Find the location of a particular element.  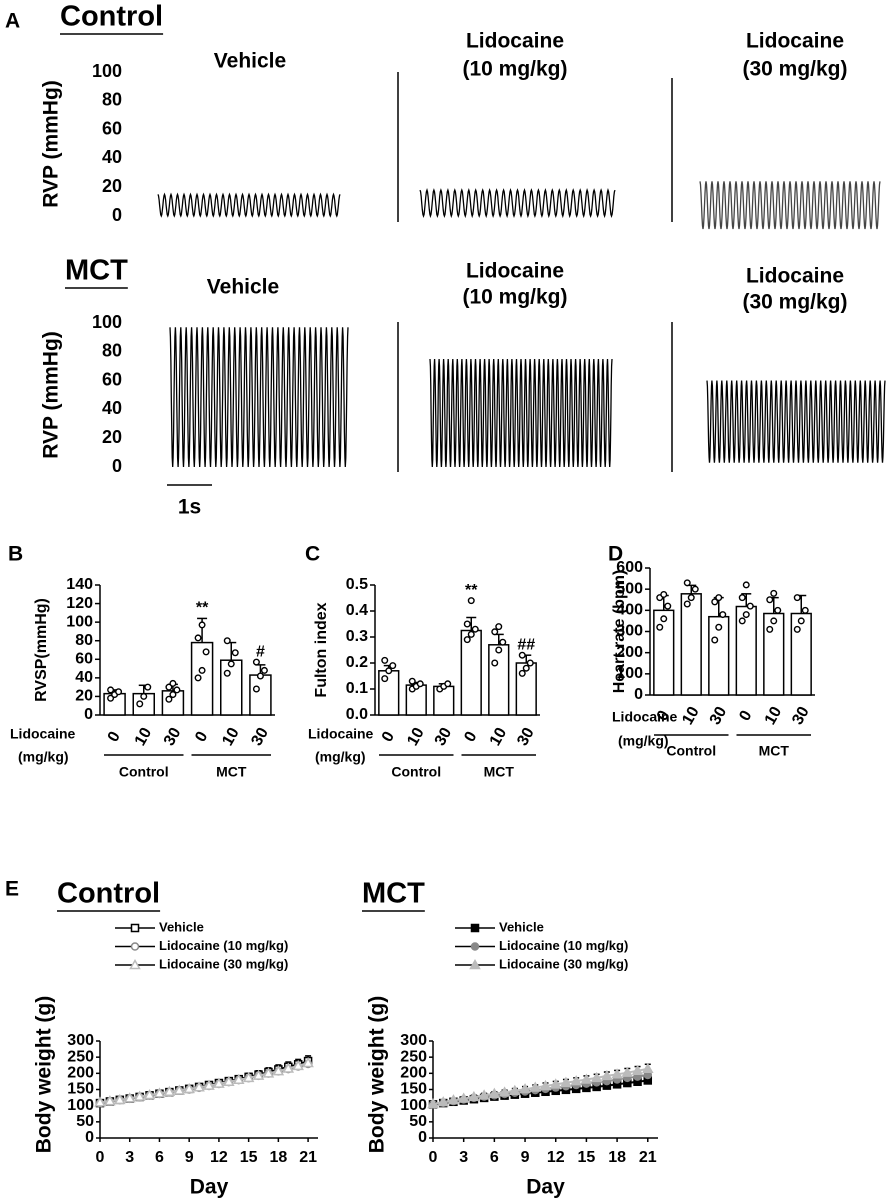

scale-bar-label: 1s is located at coordinates (189, 507).